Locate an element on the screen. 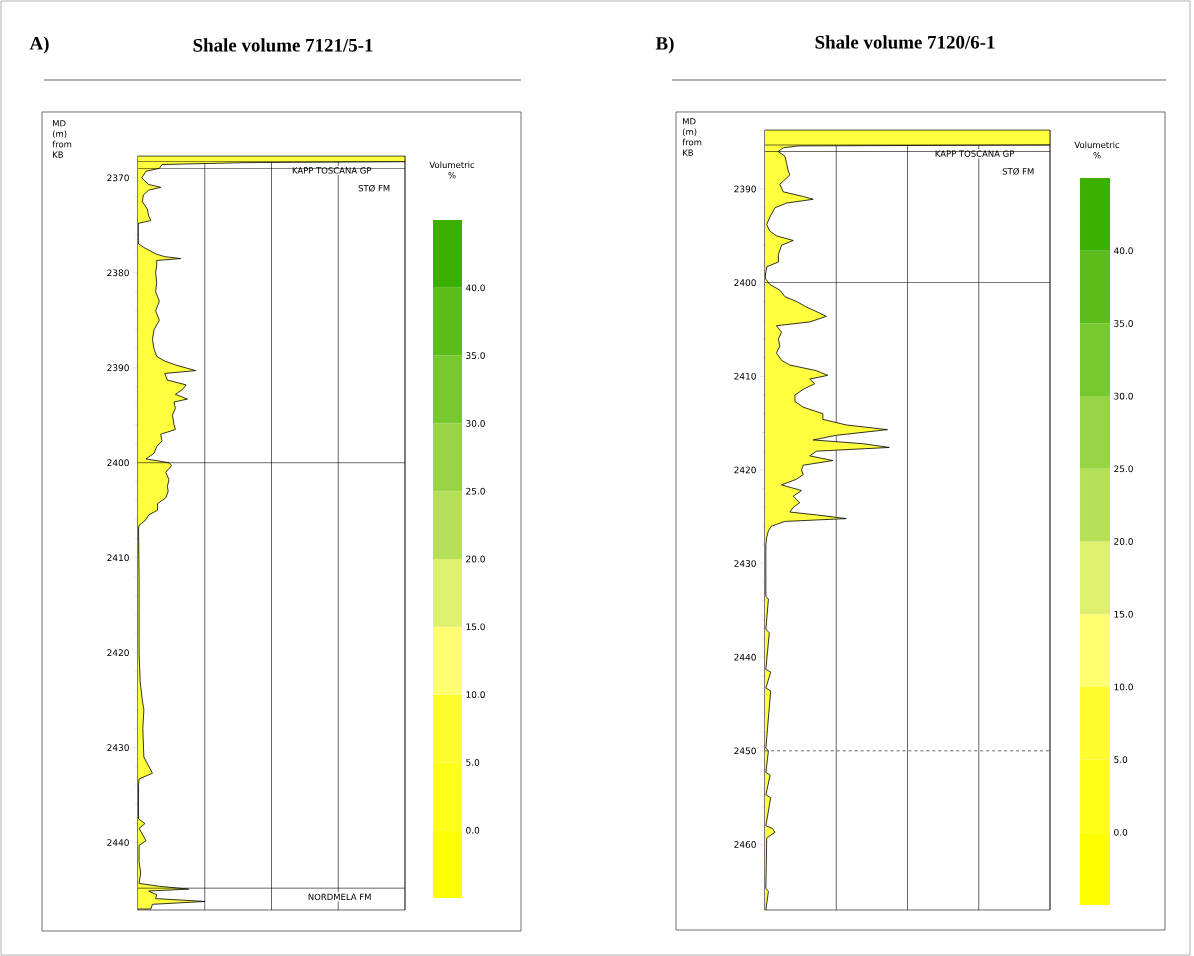 The height and width of the screenshot is (956, 1194). y-tick-label: 2380 is located at coordinates (118, 273).